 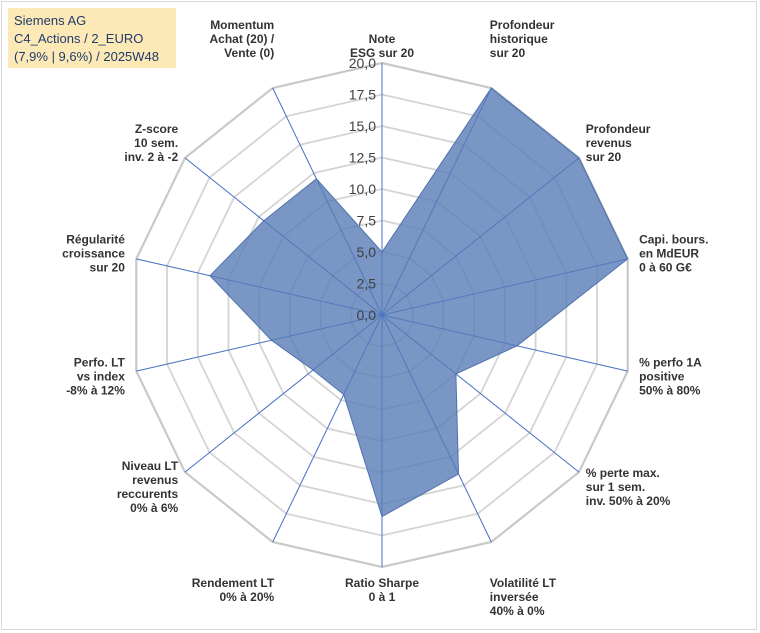 I want to click on axis-label-9: Niveau LT revenus reccurents 0% à 6%, so click(x=148, y=487).